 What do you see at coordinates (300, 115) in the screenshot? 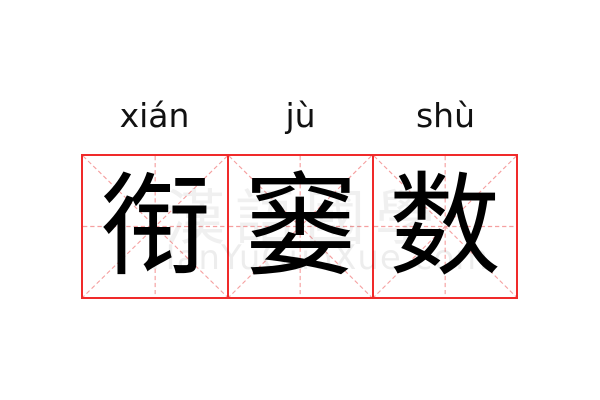
I see `pinyin-2: jù` at bounding box center [300, 115].